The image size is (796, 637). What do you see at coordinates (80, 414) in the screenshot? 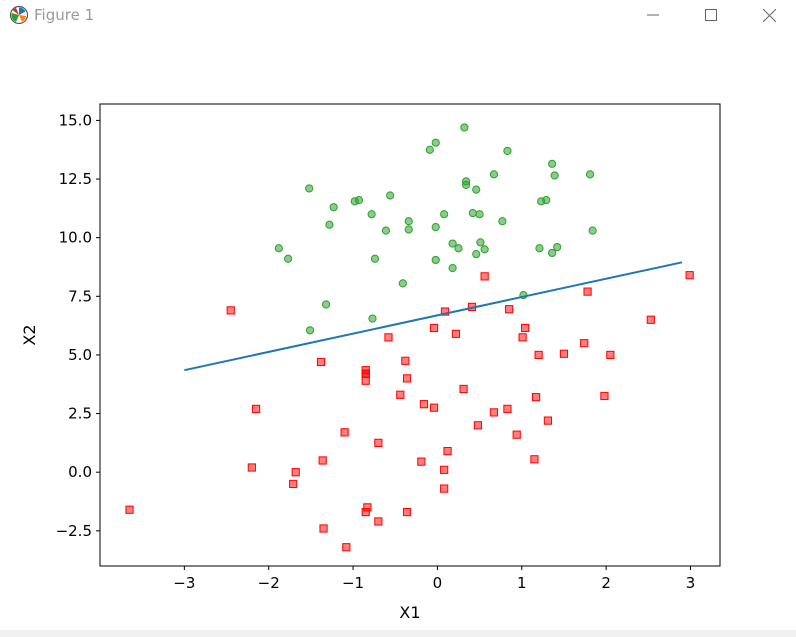
I see `y-tick-label: 2.5` at bounding box center [80, 414].